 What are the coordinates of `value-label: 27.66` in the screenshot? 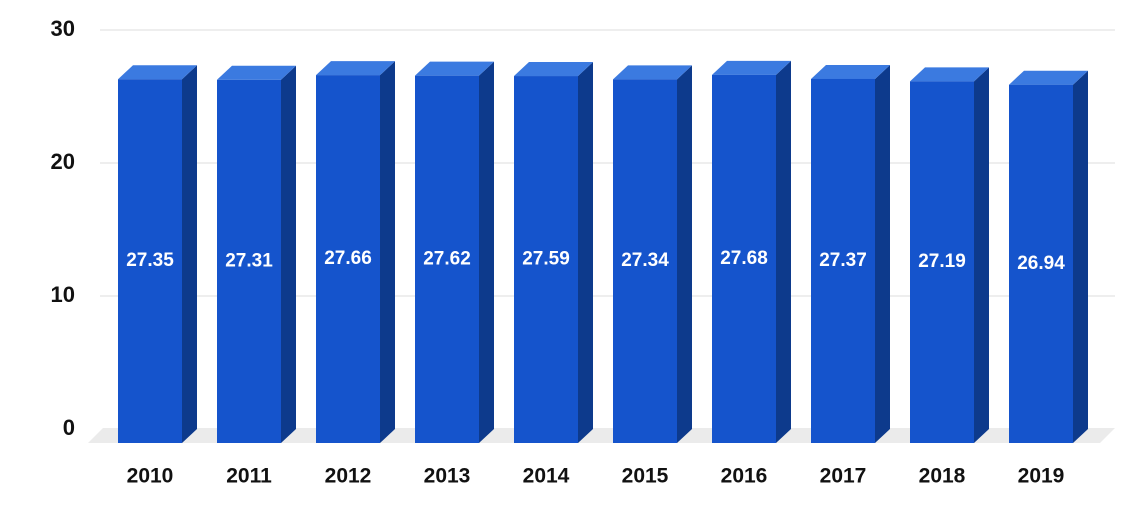 It's located at (348, 258).